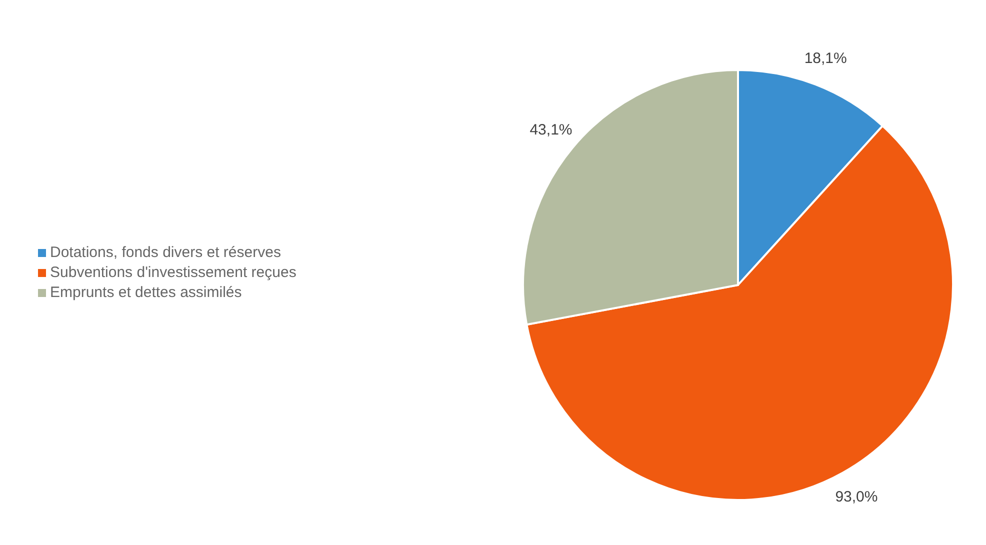 This screenshot has width=986, height=545. Describe the element at coordinates (825, 58) in the screenshot. I see `data-label: 18,1%` at that location.